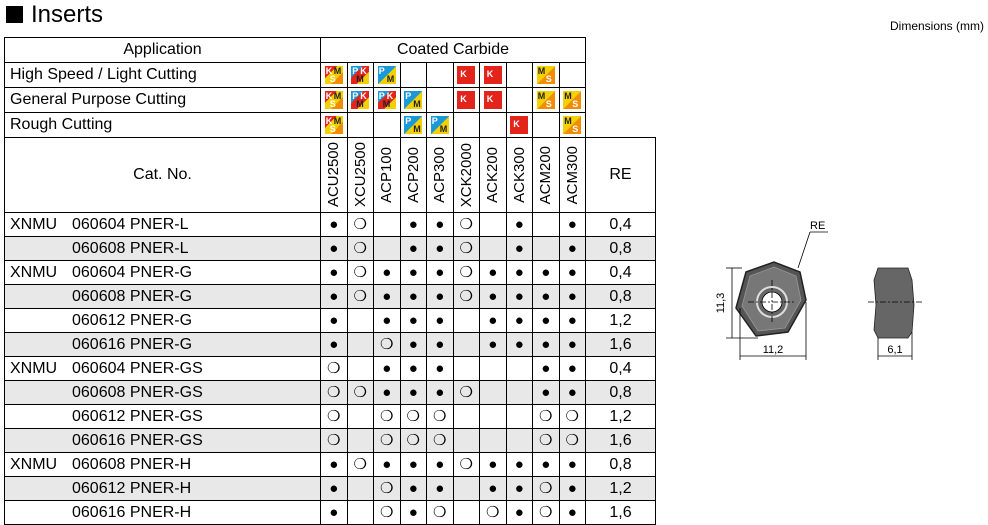 Image resolution: width=988 pixels, height=525 pixels. What do you see at coordinates (330, 488) in the screenshot?
I see `insert-row: 060612 PNER-H ● ❍ ● ● ● ● ❍ ● 1,2` at bounding box center [330, 488].